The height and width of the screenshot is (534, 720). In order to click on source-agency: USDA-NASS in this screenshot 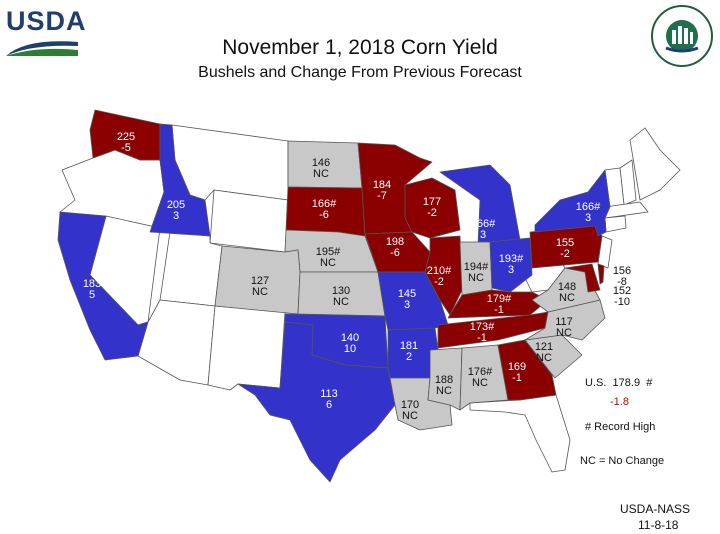, I will do `click(655, 509)`.